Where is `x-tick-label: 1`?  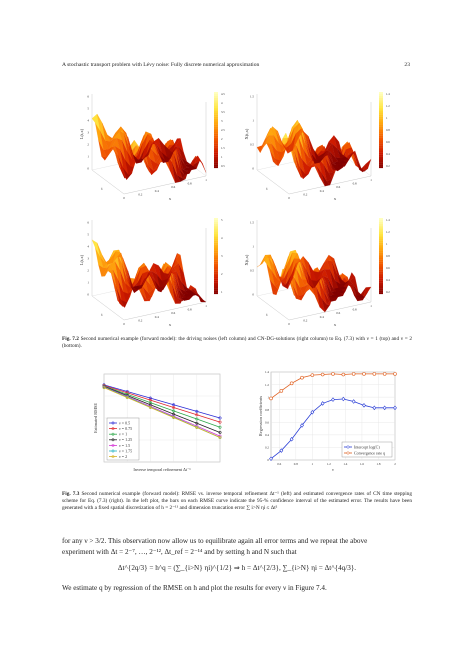 x-tick-label: 1 is located at coordinates (206, 306).